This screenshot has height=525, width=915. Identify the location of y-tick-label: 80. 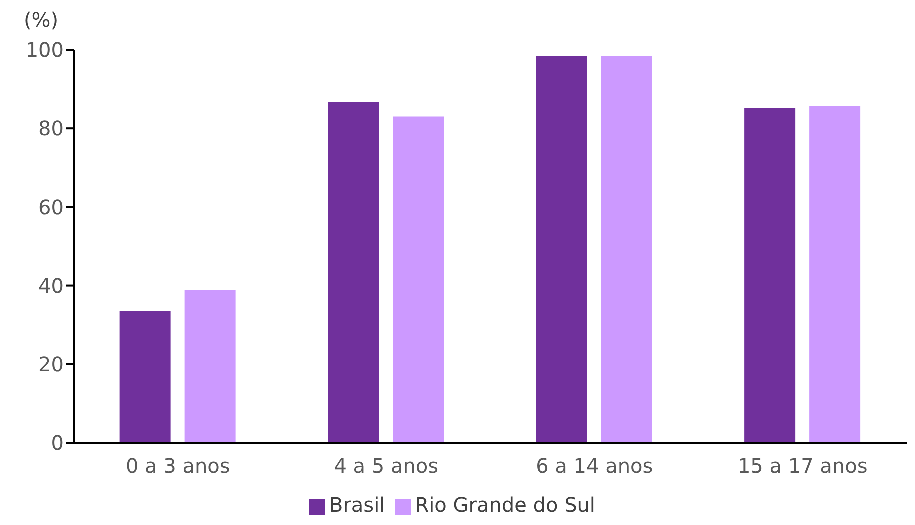
(51, 128).